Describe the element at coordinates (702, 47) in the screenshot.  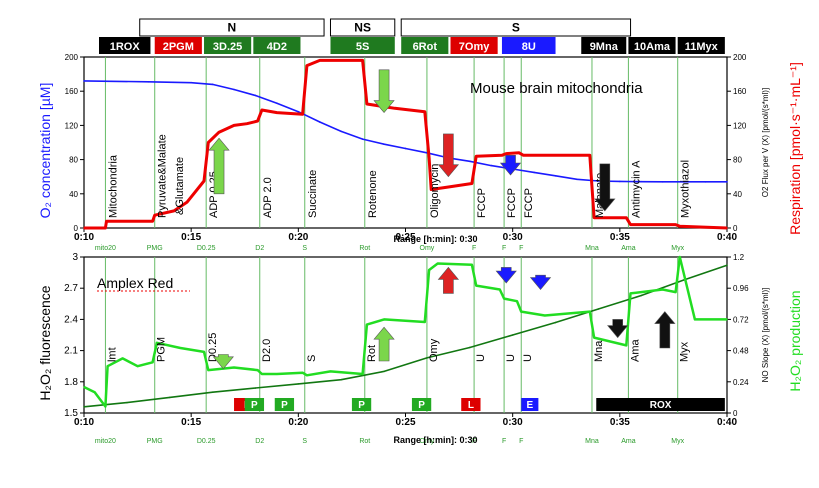
I see `protocol-step-label: 11Myx` at that location.